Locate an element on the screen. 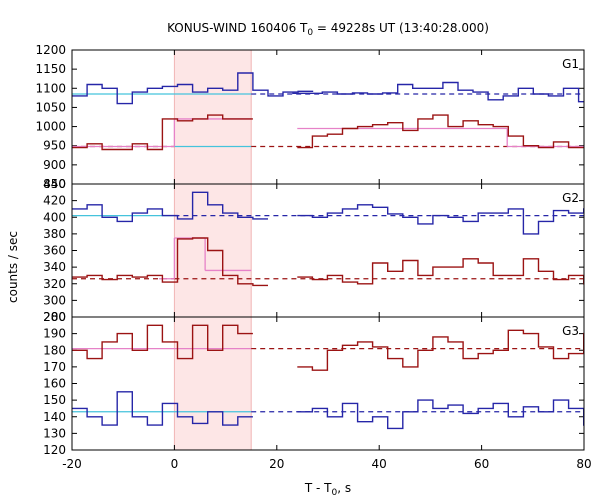 This screenshot has width=600, height=500. y-tick-label: 1150 is located at coordinates (50, 69).